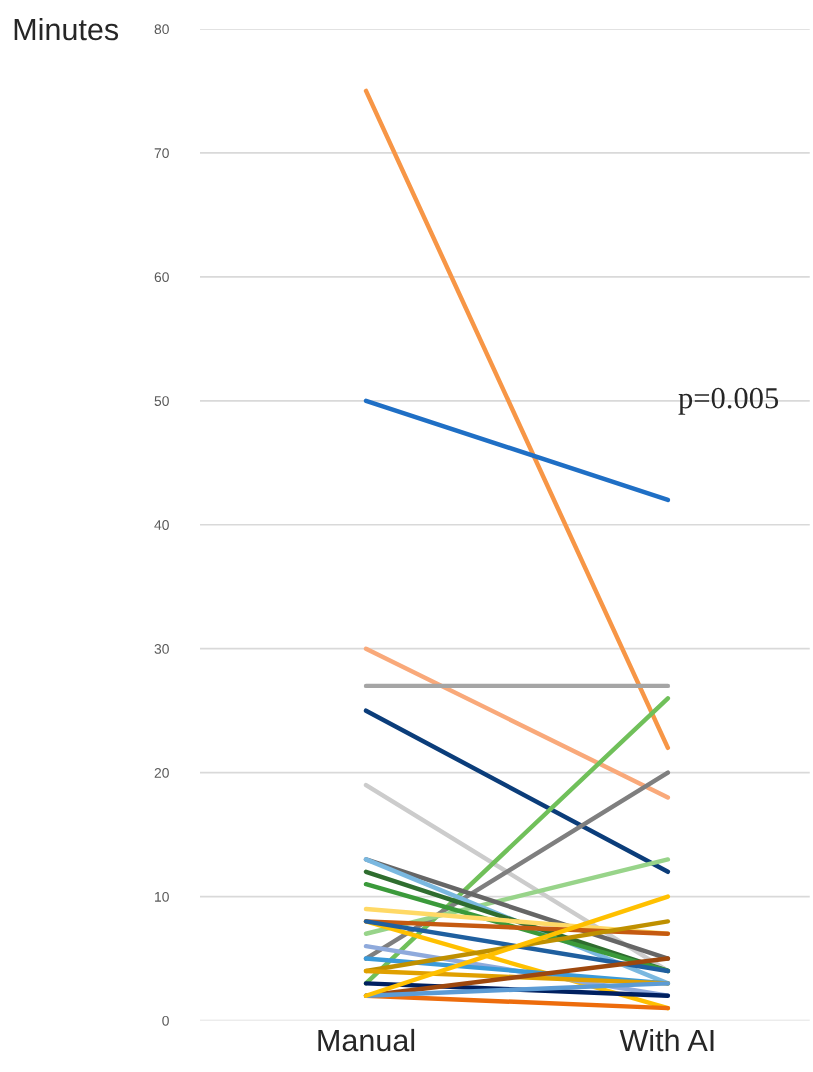  What do you see at coordinates (66, 29) in the screenshot?
I see `y-axis-title: Minutes` at bounding box center [66, 29].